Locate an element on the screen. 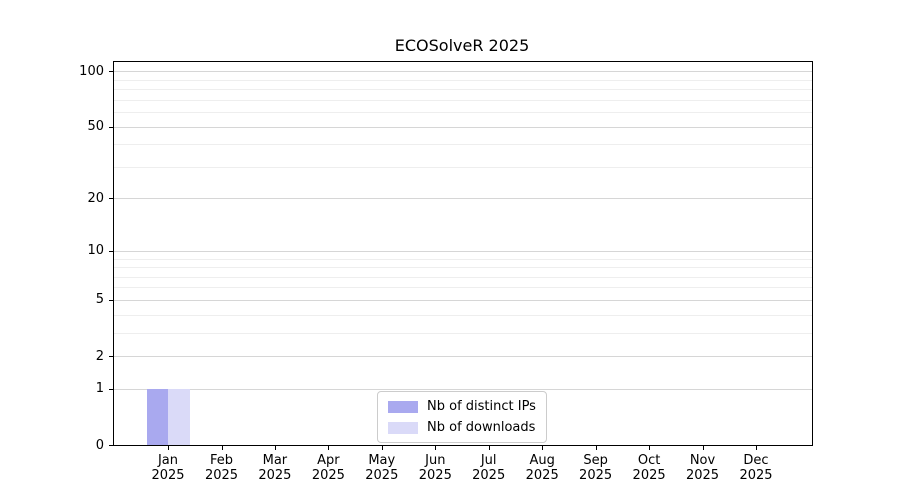  y-tick-label: 50 is located at coordinates (95, 126).